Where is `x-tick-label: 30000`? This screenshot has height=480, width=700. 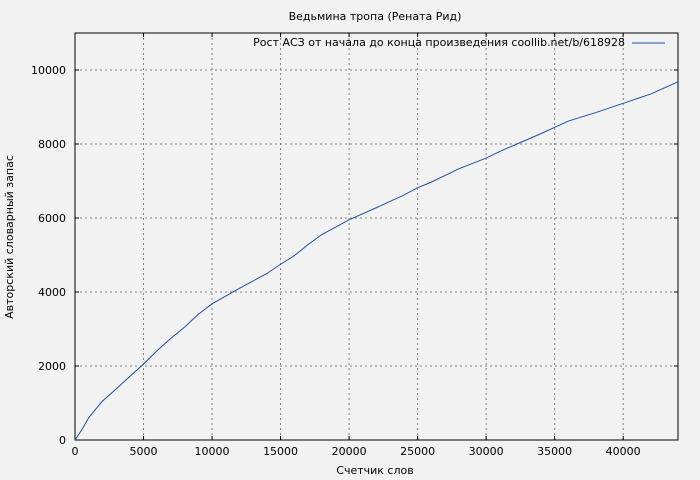
x-tick-label: 30000 is located at coordinates (486, 451).